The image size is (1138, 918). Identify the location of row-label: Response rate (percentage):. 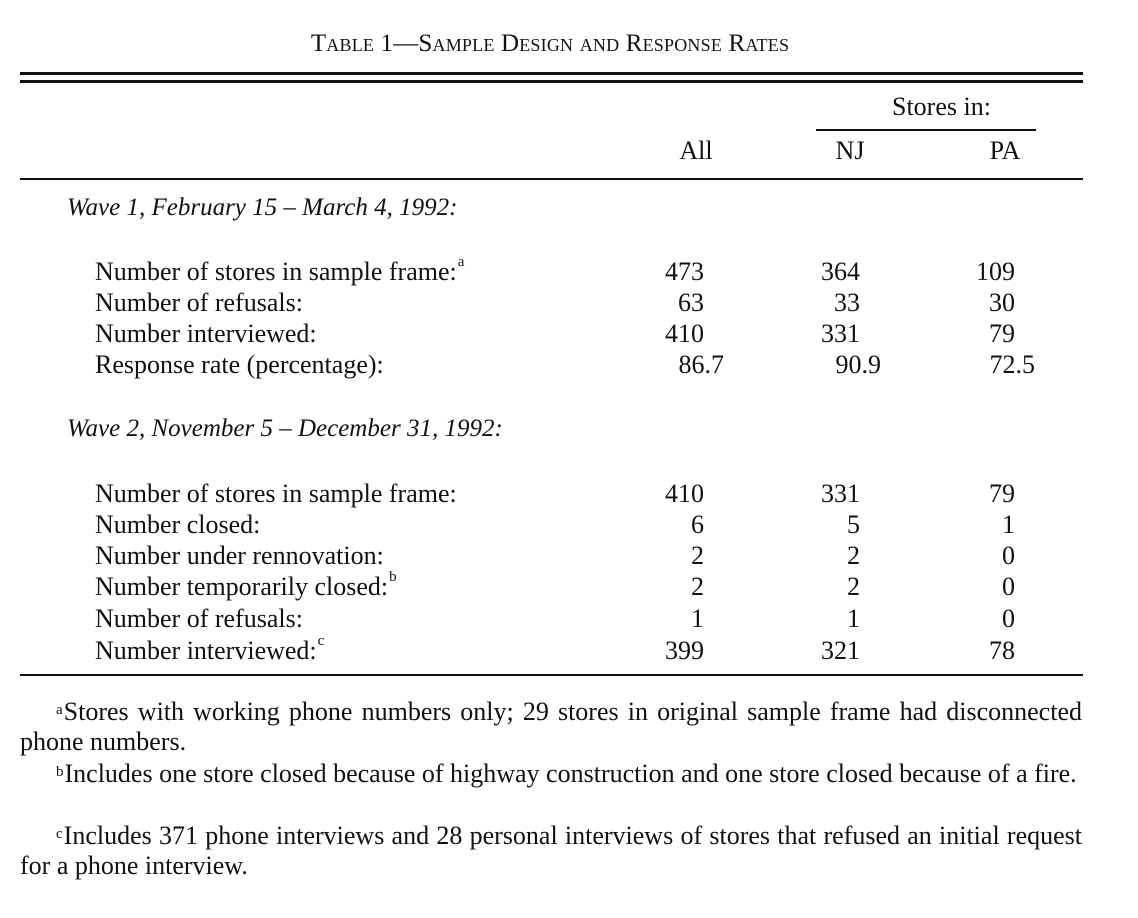
(239, 364).